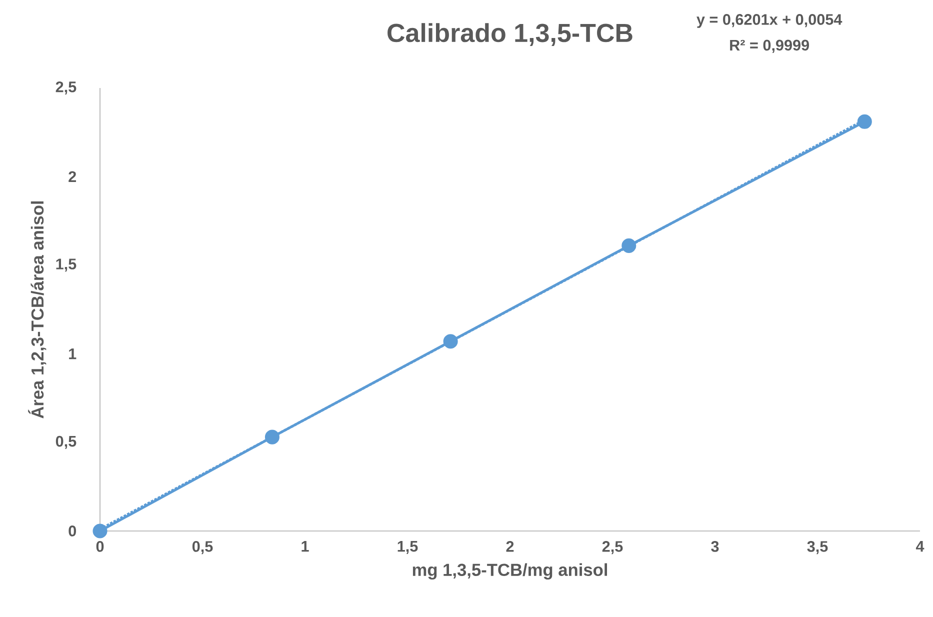 Image resolution: width=933 pixels, height=617 pixels. I want to click on x-tick-label: 3, so click(715, 546).